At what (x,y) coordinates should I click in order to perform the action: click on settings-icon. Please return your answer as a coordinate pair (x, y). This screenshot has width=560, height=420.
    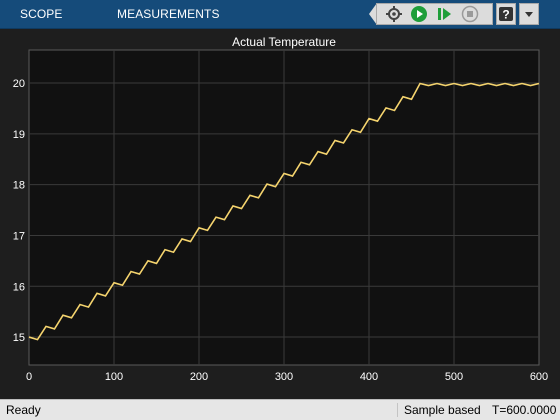
    Looking at the image, I should click on (394, 14).